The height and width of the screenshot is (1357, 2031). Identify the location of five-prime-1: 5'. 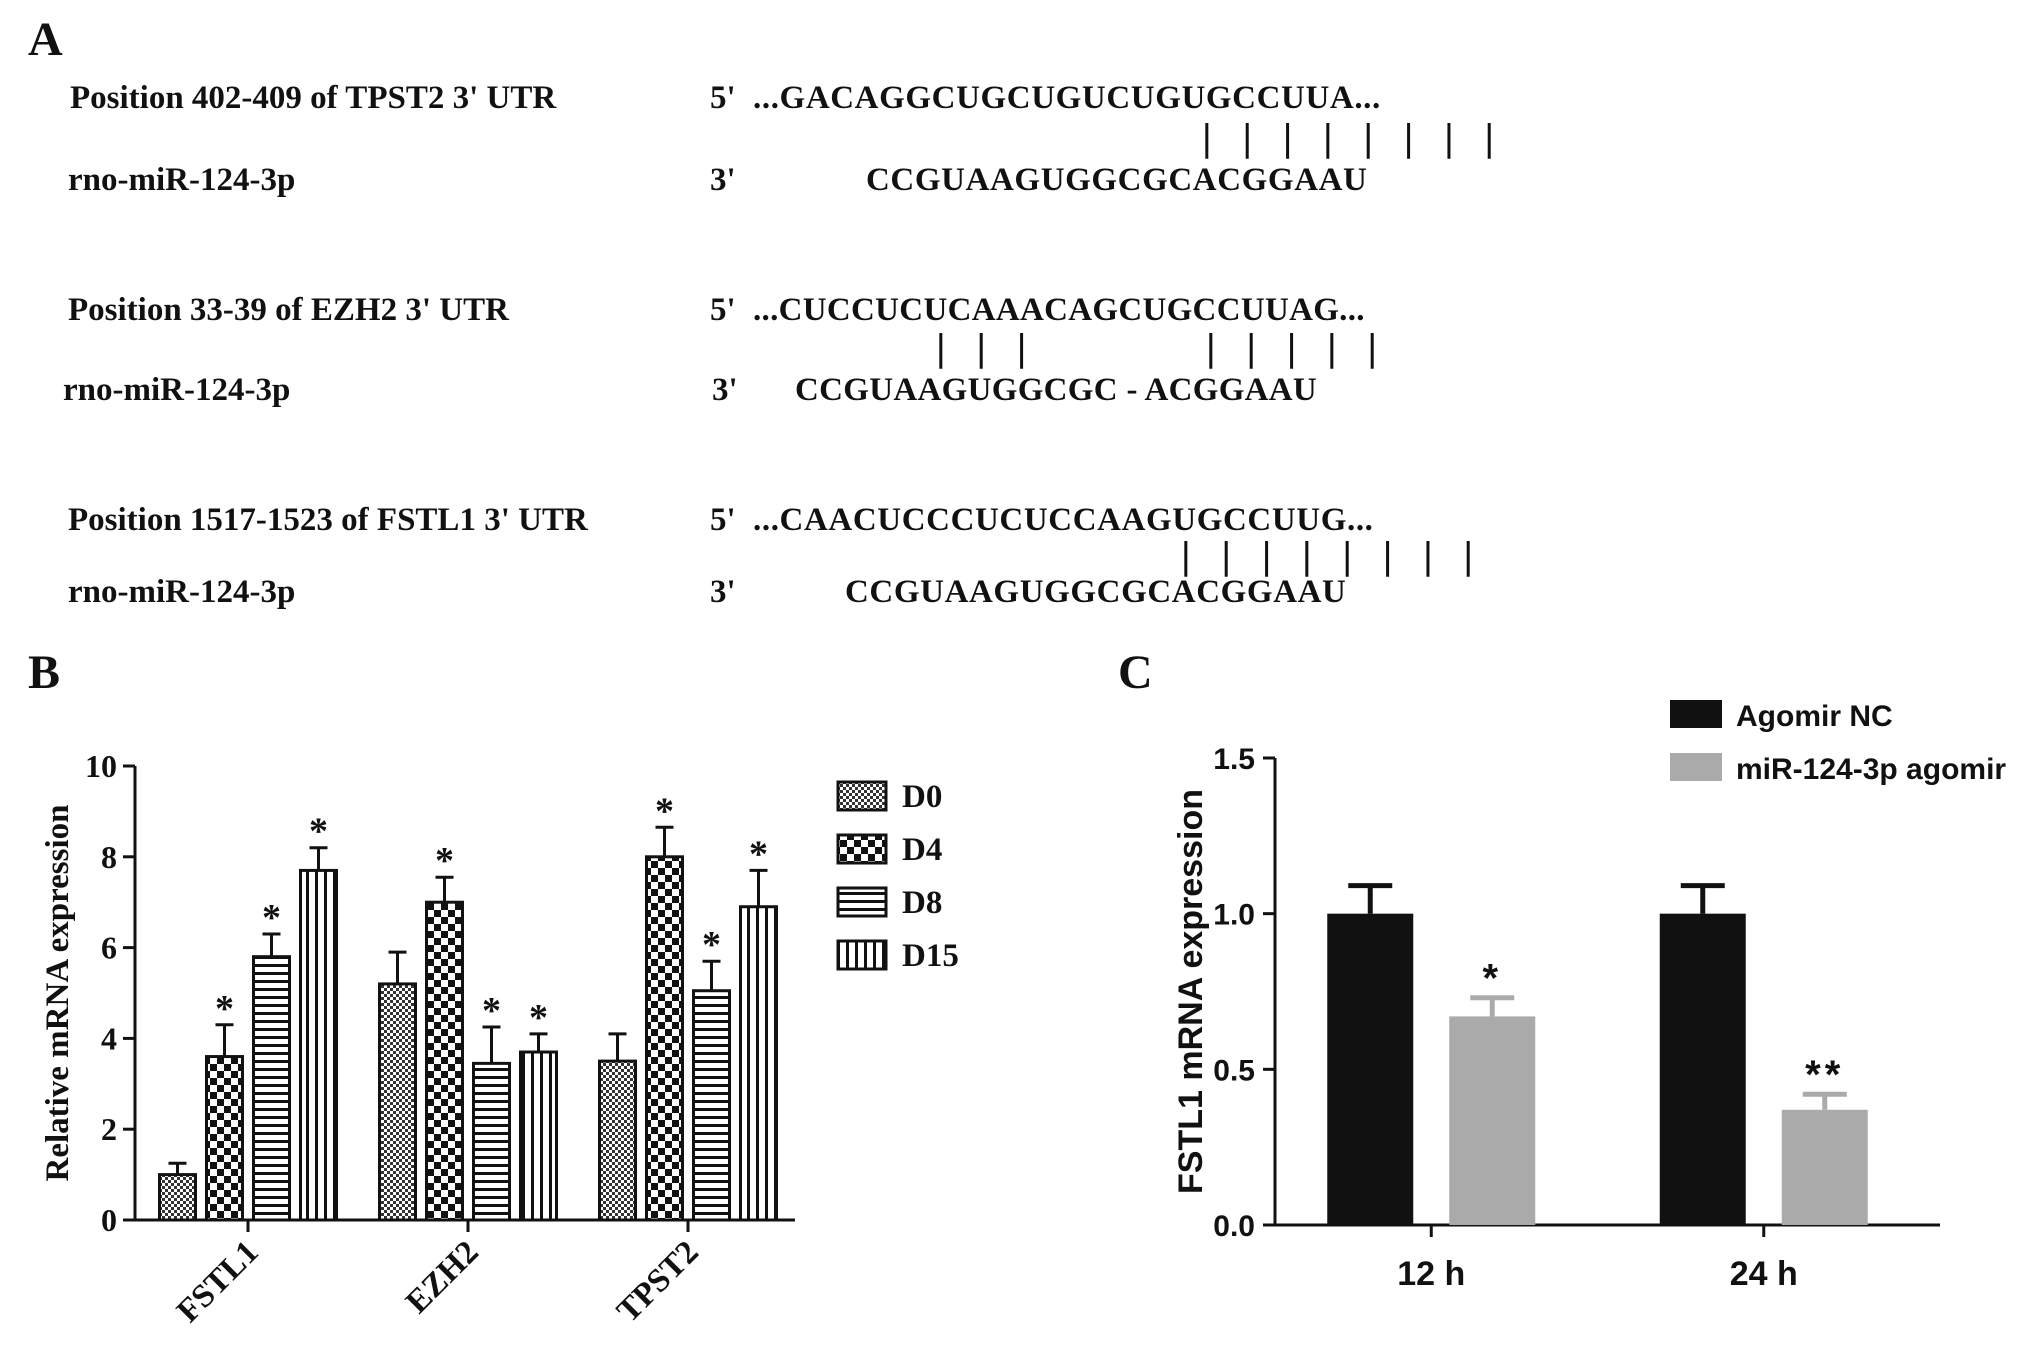
(723, 98).